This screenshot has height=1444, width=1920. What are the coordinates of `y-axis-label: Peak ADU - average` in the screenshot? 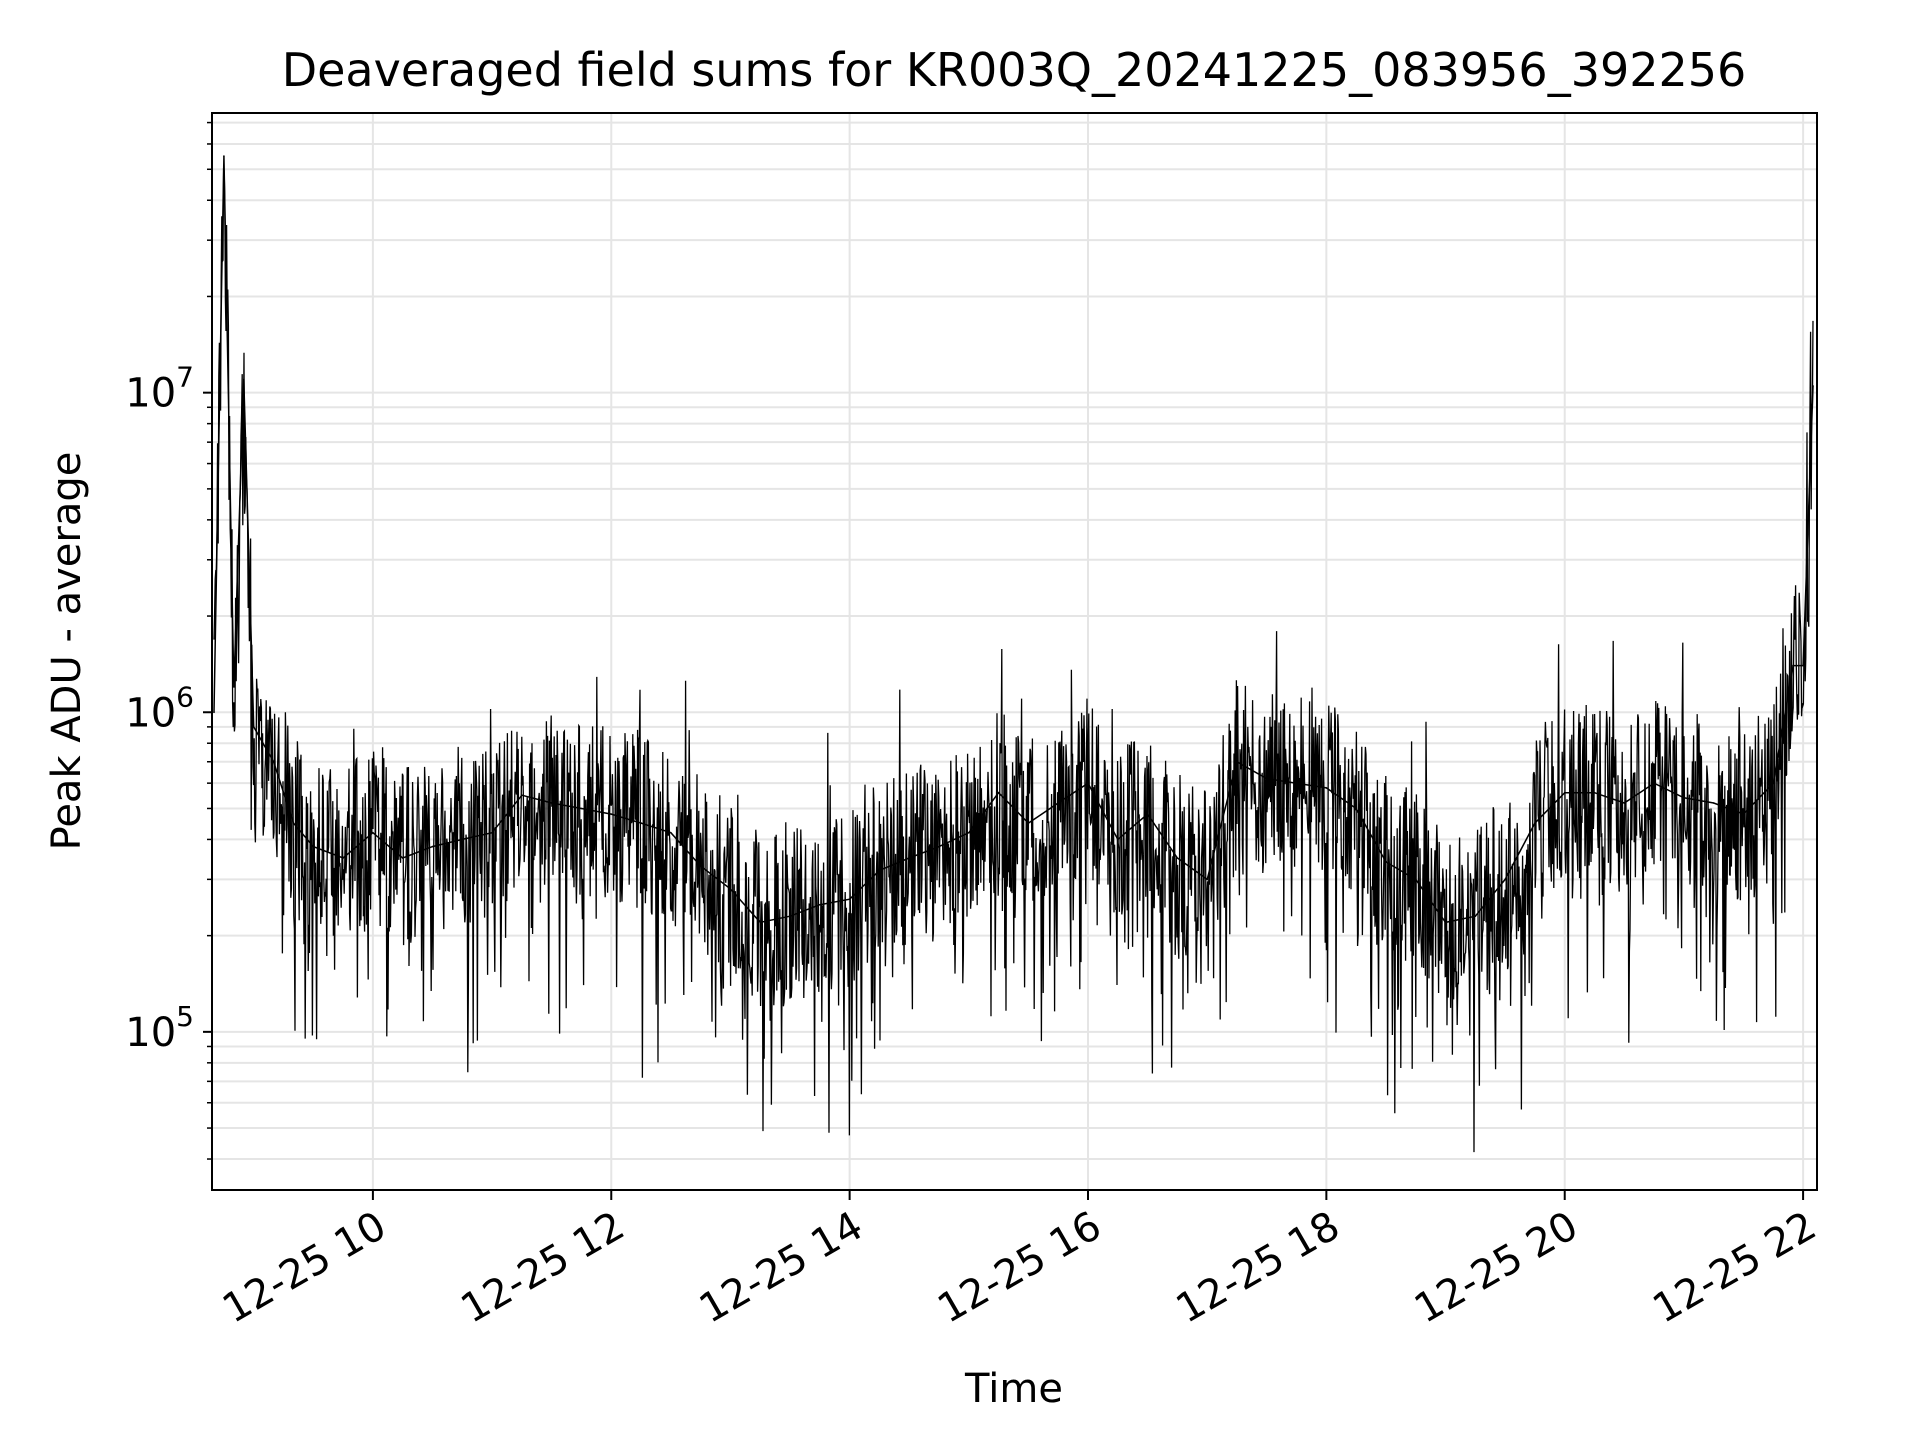 It's located at (67, 651).